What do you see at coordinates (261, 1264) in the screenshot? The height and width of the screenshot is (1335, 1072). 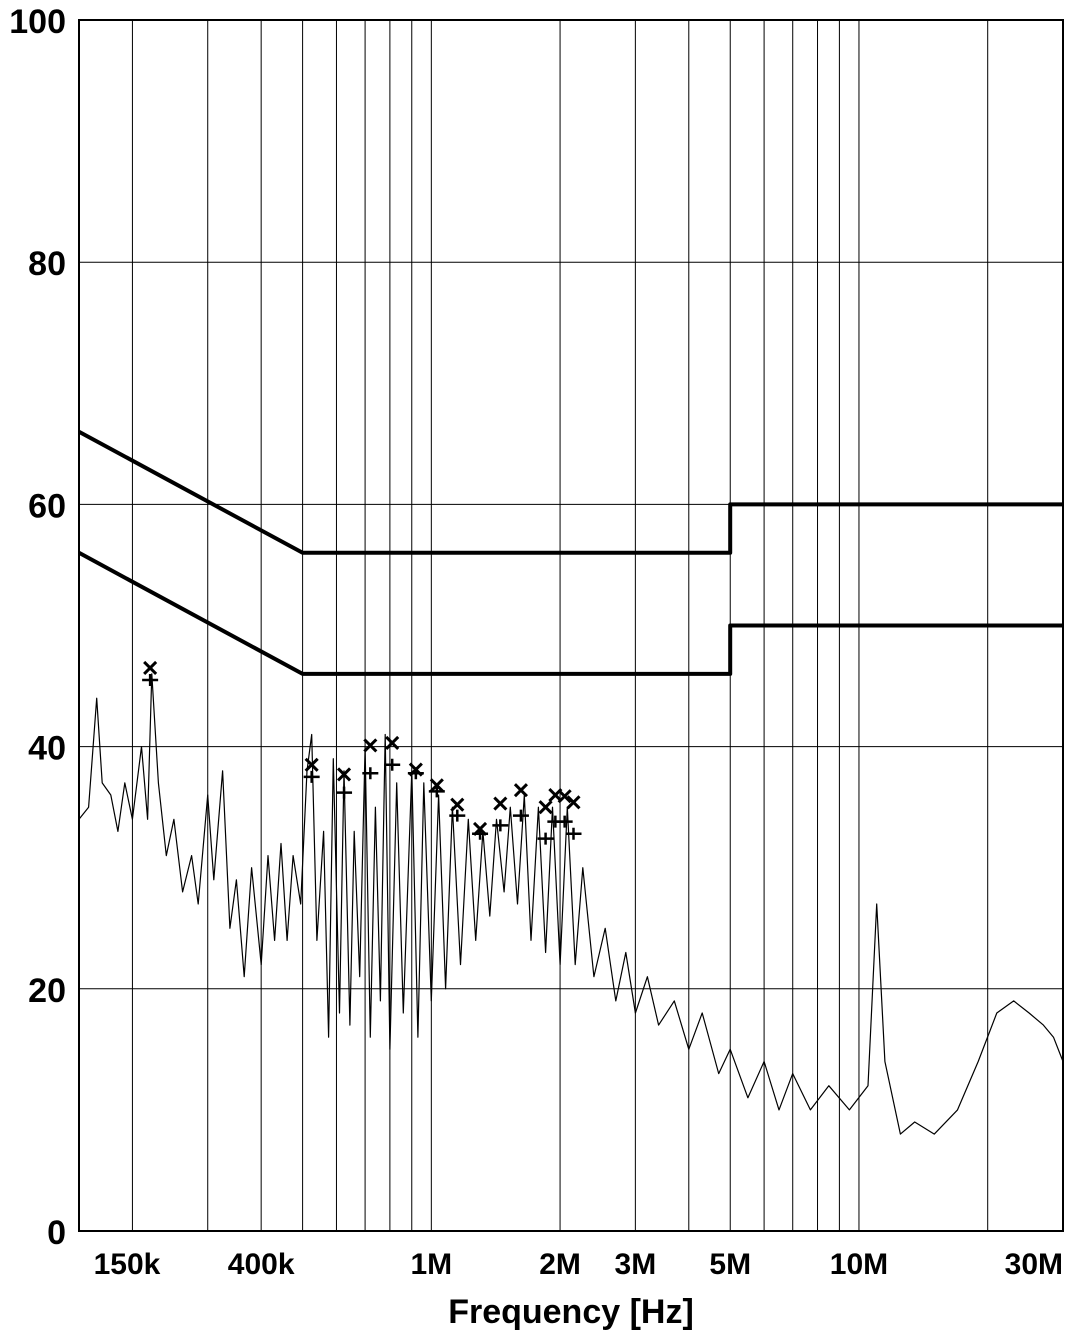 I see `x-tick-label: 400k` at bounding box center [261, 1264].